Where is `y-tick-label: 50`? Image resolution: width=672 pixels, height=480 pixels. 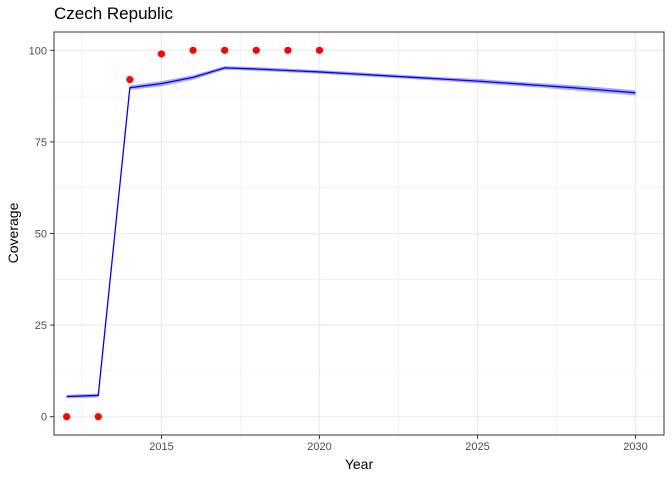
y-tick-label: 50 is located at coordinates (41, 235).